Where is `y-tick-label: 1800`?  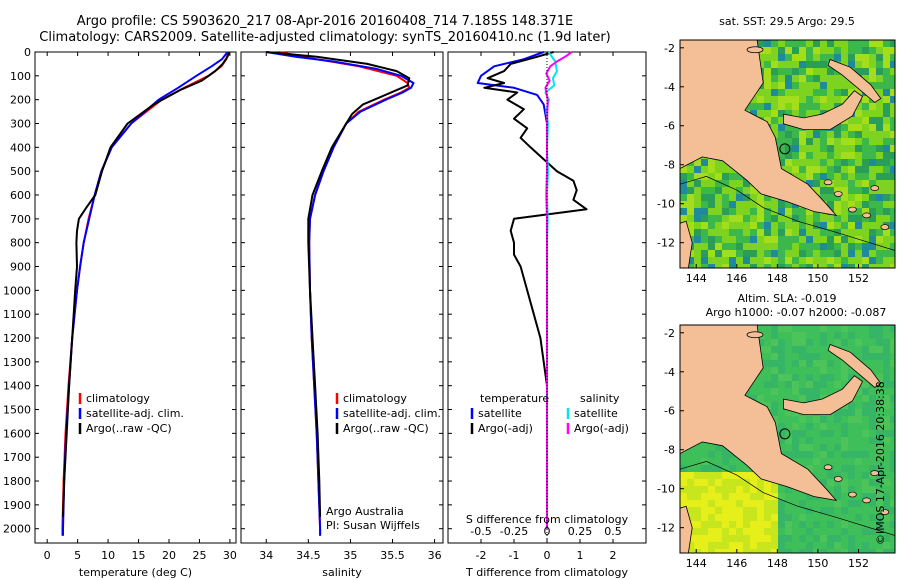
y-tick-label: 1800 is located at coordinates (17, 481).